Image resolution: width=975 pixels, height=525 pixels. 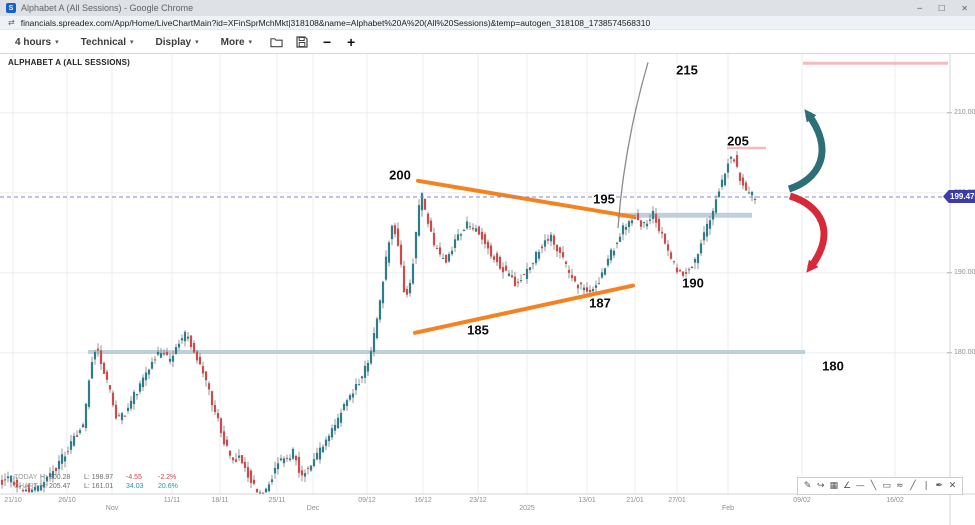 I want to click on site-info-icon: ⇄, so click(x=11, y=22).